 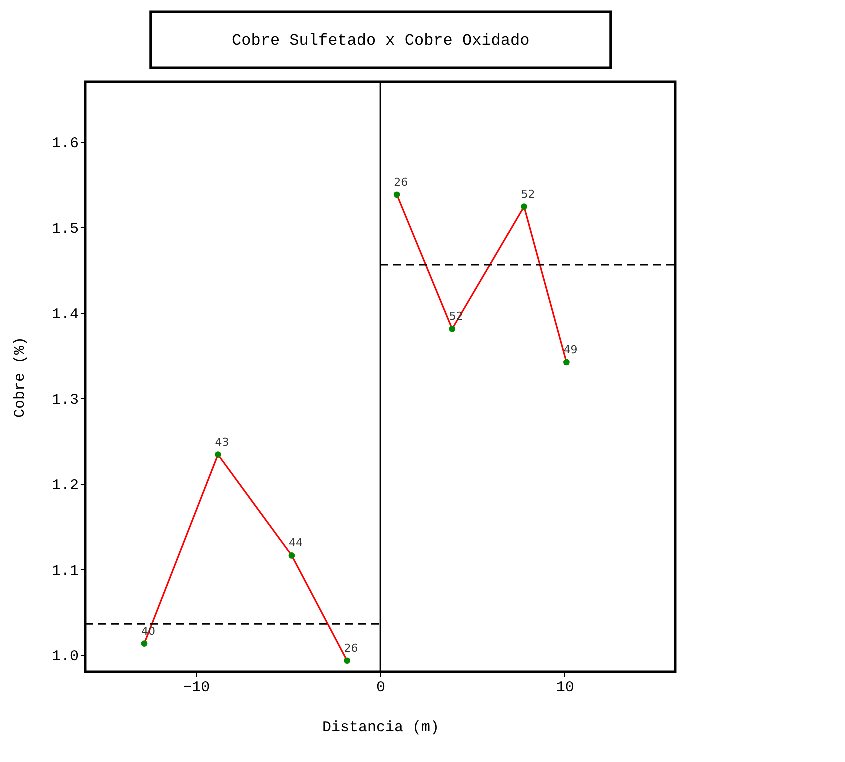 I want to click on x-tick-label: −10, so click(x=196, y=688).